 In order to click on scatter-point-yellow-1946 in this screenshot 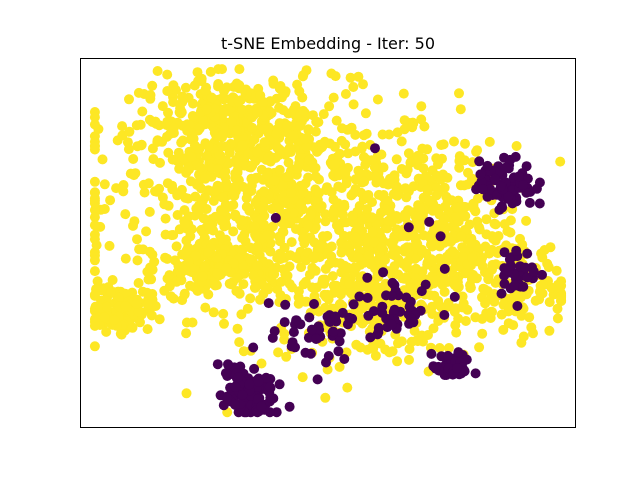, I will do `click(385, 259)`.